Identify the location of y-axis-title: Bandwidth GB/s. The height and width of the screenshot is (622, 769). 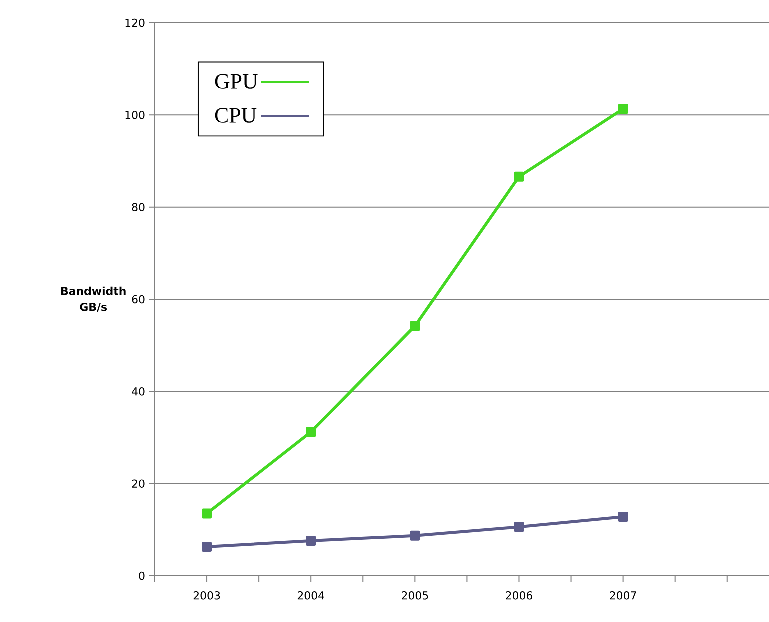
(94, 299).